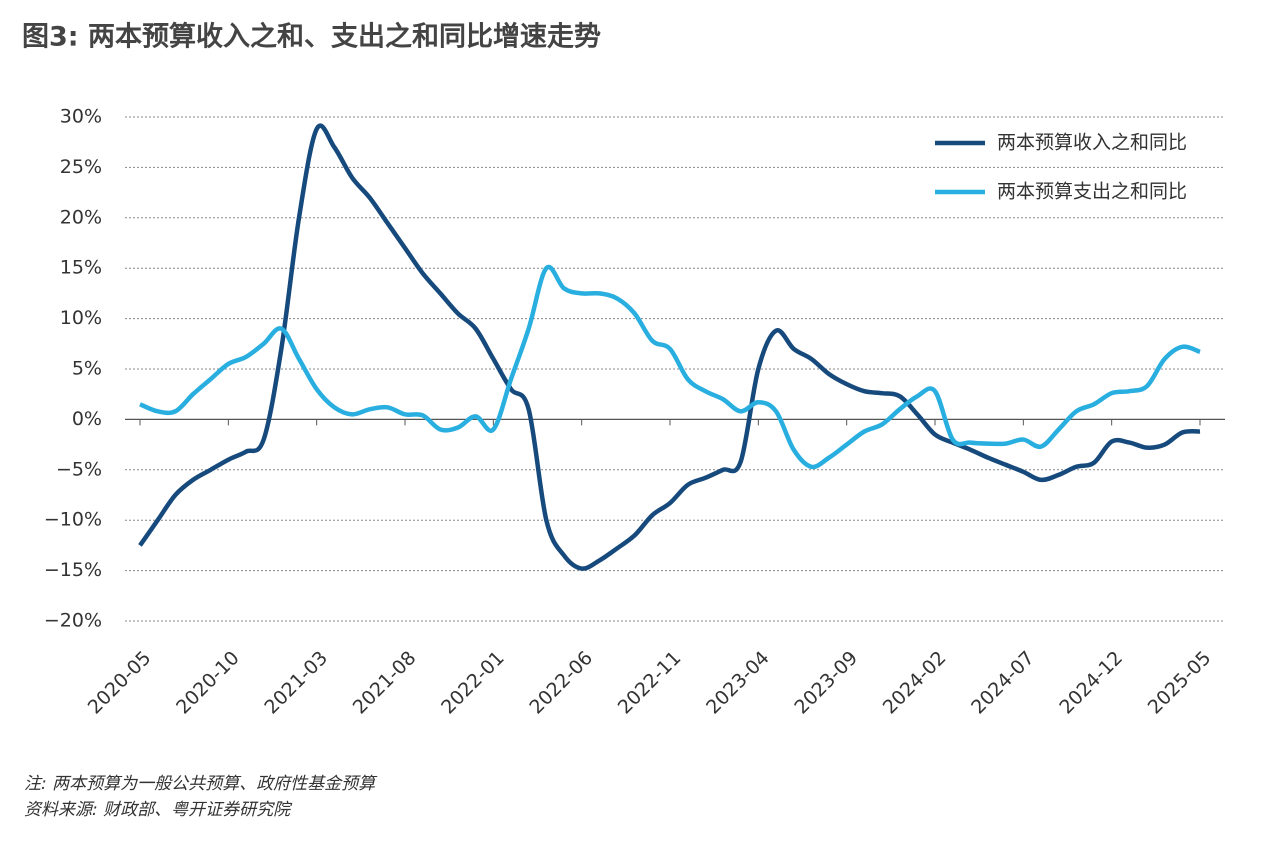 The image size is (1280, 854). I want to click on y-tick-label: 10%, so click(81, 318).